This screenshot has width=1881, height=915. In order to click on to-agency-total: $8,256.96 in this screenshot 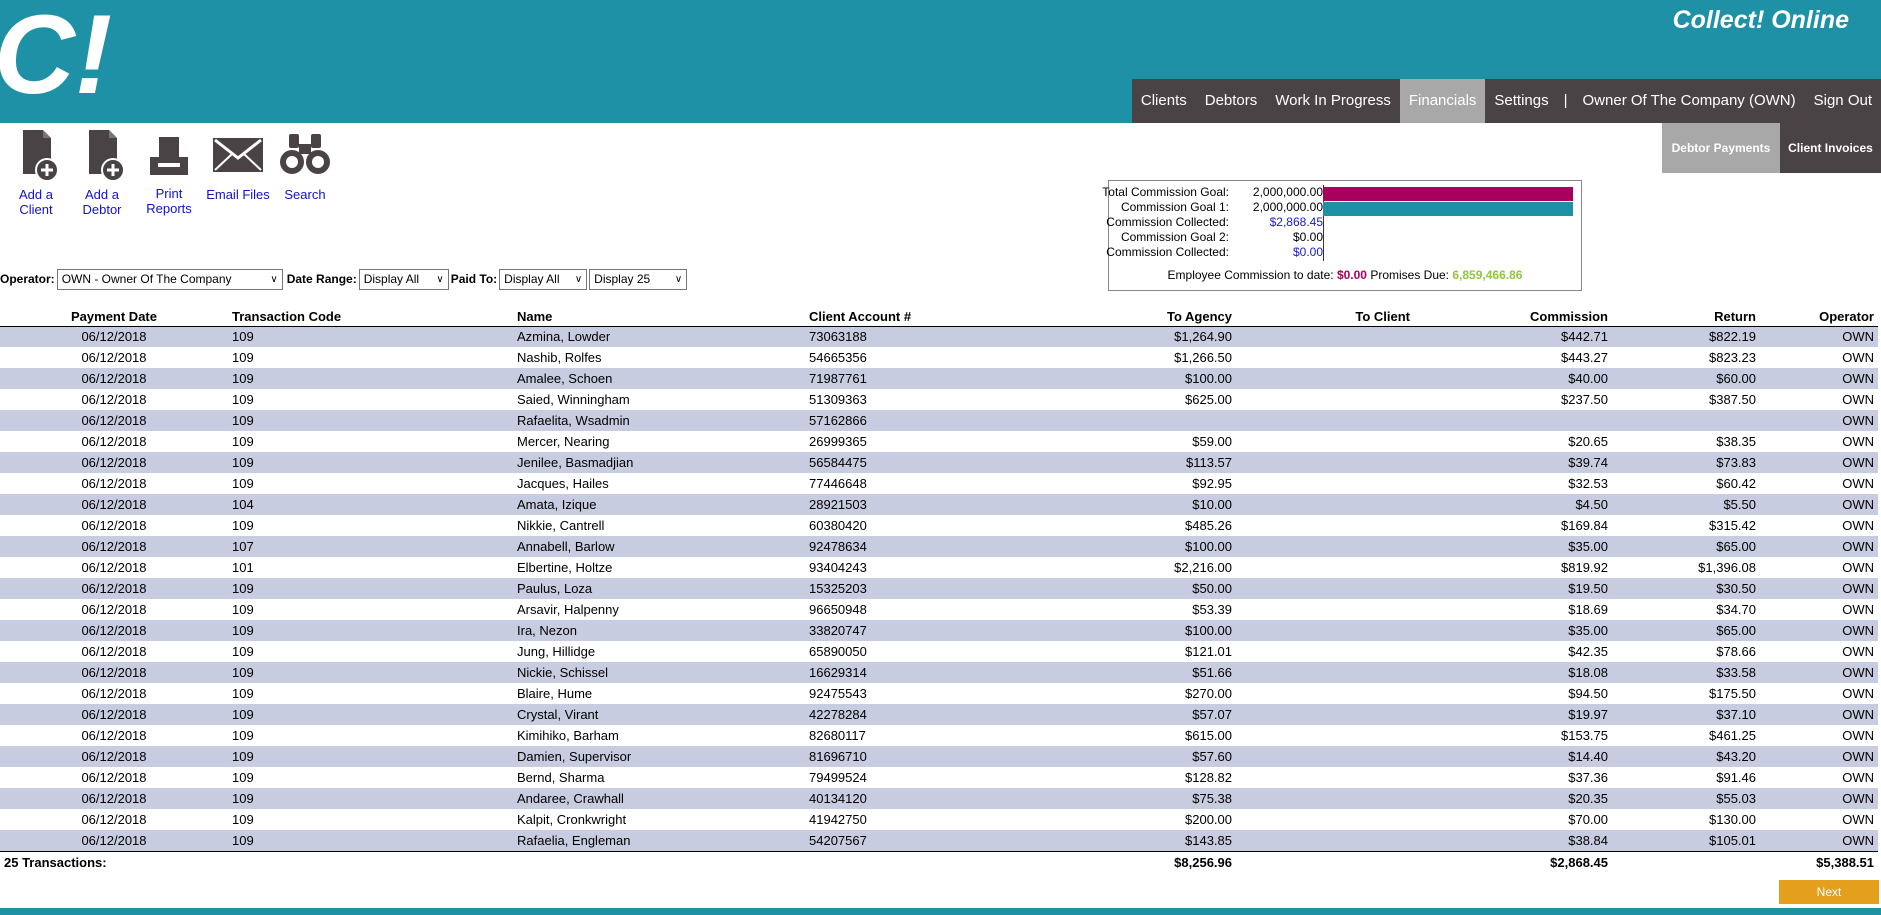, I will do `click(1138, 861)`.